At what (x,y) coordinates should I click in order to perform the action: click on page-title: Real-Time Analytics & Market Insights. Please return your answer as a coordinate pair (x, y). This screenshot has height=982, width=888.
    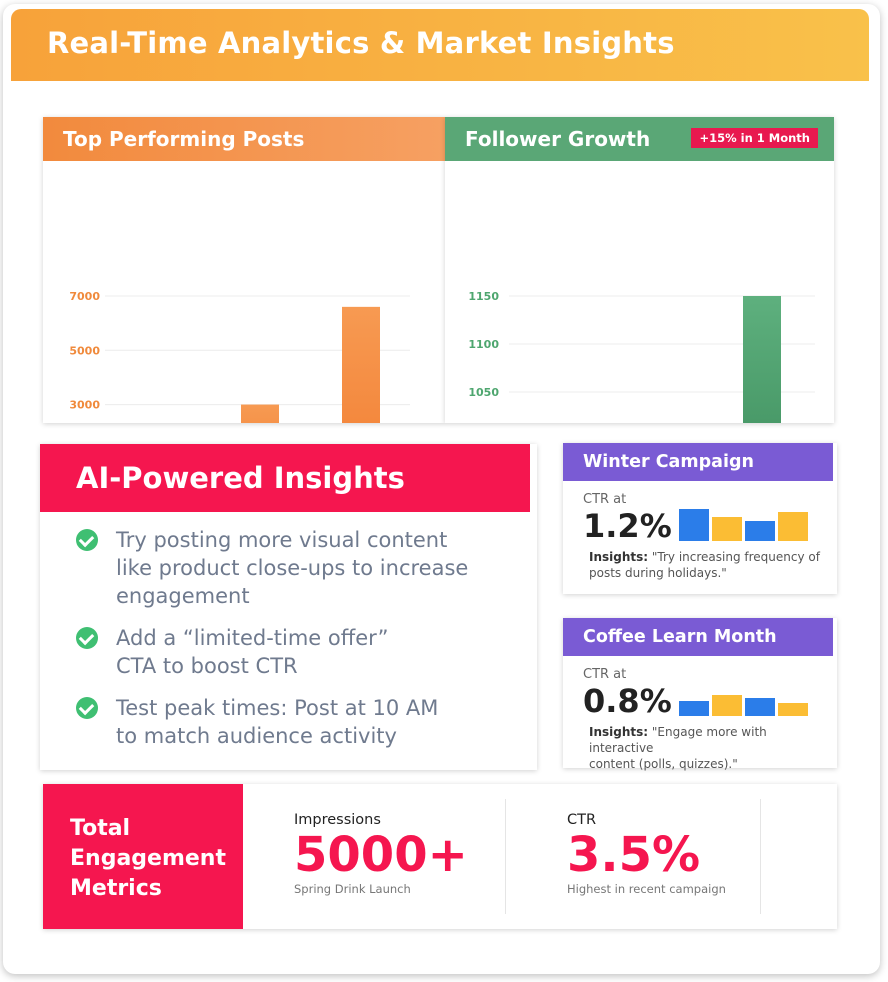
    Looking at the image, I should click on (361, 43).